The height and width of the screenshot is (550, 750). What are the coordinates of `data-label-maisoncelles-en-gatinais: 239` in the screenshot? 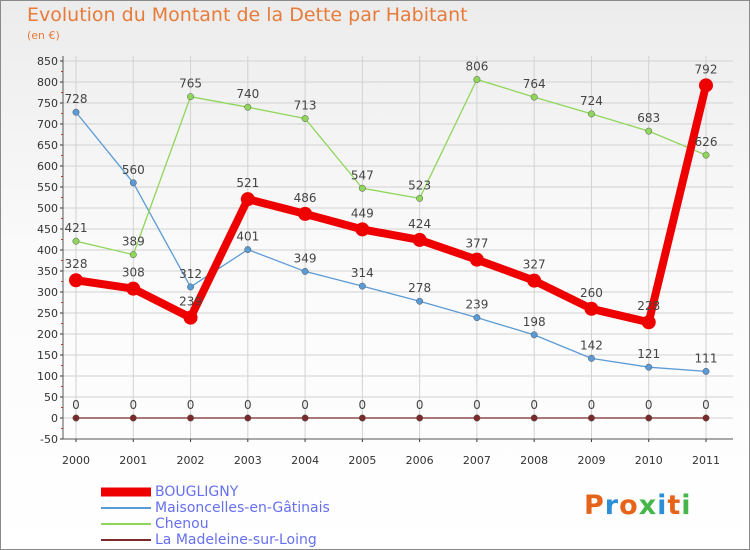 It's located at (476, 305).